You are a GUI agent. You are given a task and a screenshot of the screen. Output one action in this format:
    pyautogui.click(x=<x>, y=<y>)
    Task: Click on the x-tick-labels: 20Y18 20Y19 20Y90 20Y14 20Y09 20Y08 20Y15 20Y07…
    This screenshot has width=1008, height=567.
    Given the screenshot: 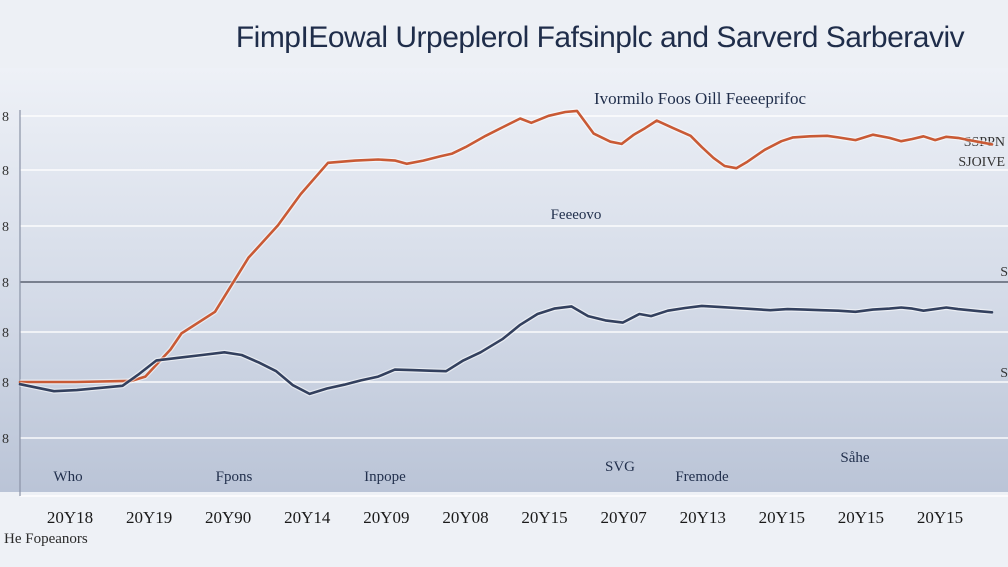 What is the action you would take?
    pyautogui.click(x=505, y=517)
    